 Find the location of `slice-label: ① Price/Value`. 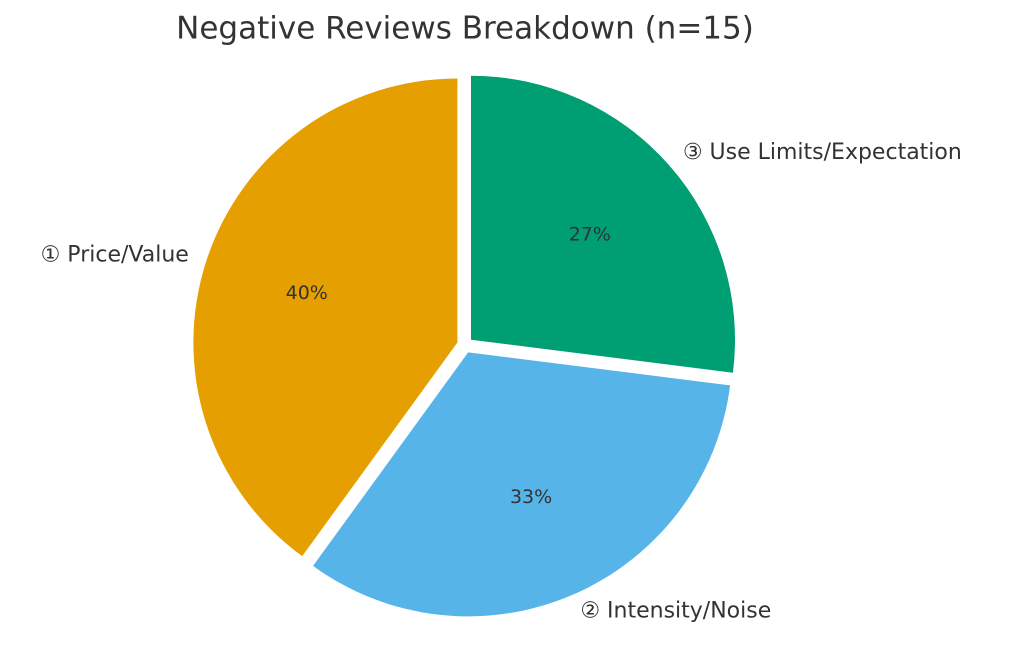

slice-label: ① Price/Value is located at coordinates (115, 254).